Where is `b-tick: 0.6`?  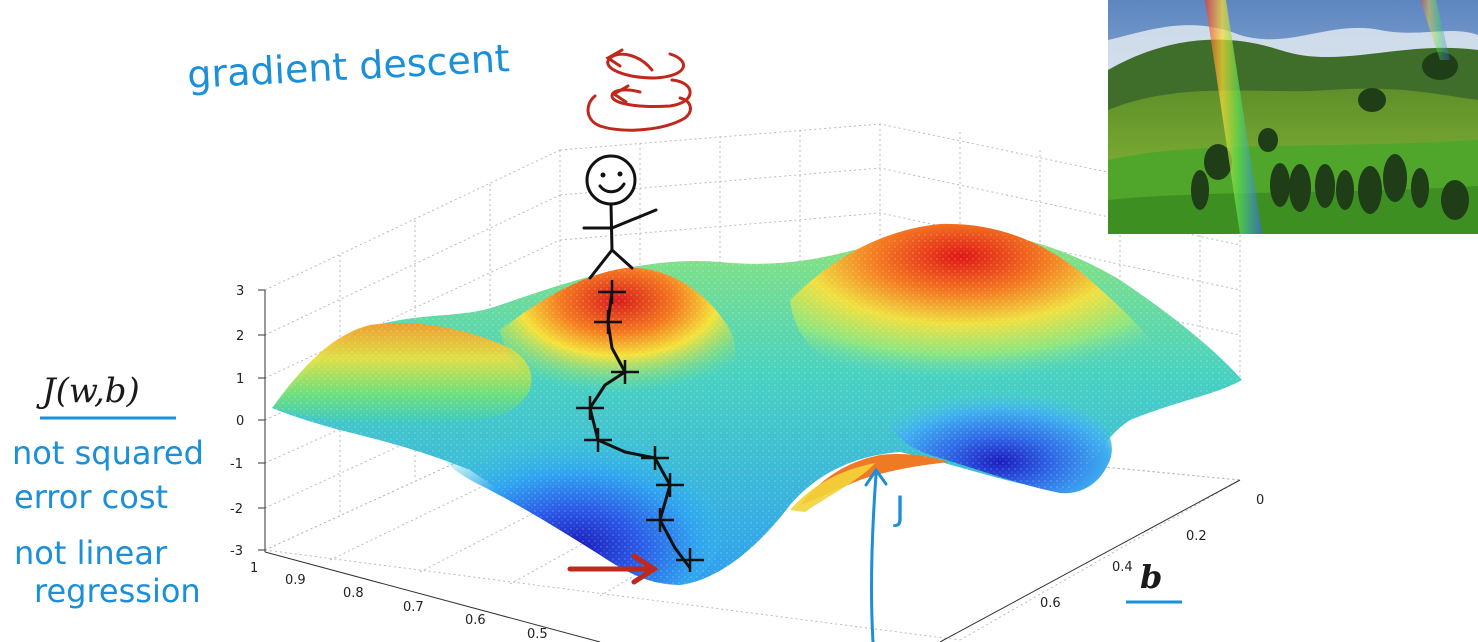 b-tick: 0.6 is located at coordinates (1050, 603).